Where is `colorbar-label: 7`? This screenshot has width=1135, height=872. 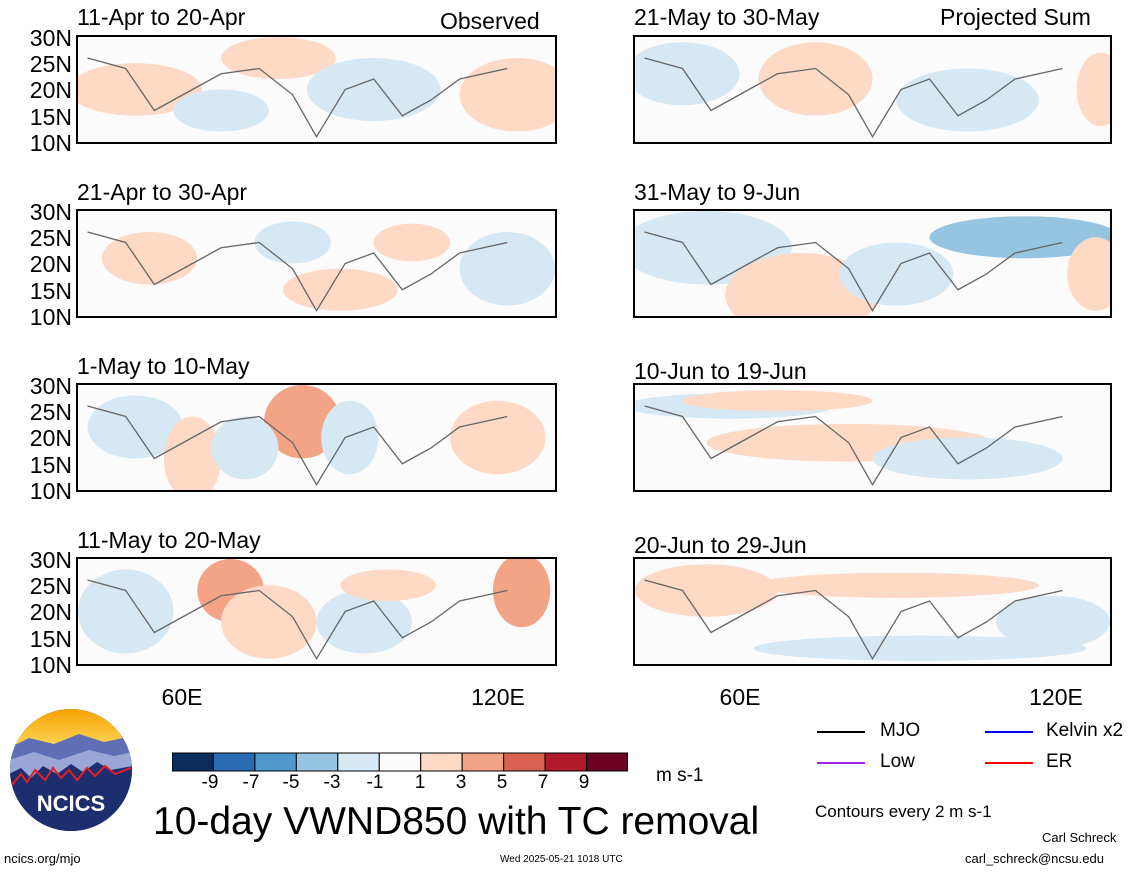
colorbar-label: 7 is located at coordinates (543, 782).